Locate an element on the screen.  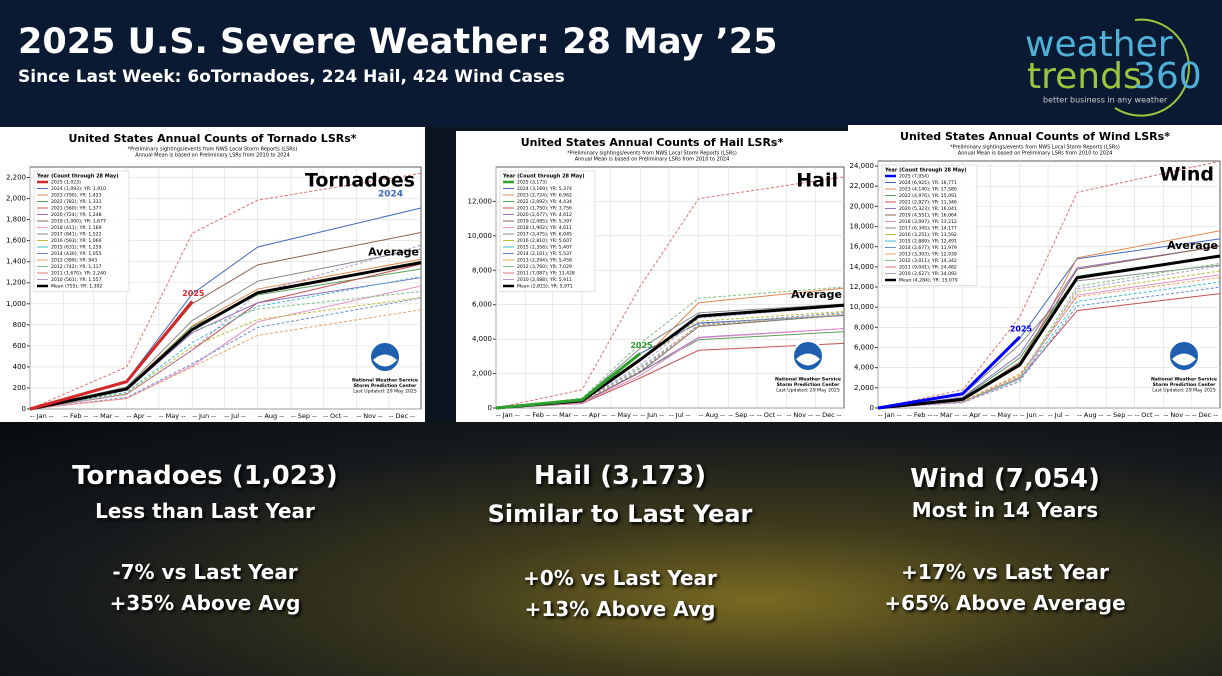
y-tick-label: 1,400 is located at coordinates (16, 262).